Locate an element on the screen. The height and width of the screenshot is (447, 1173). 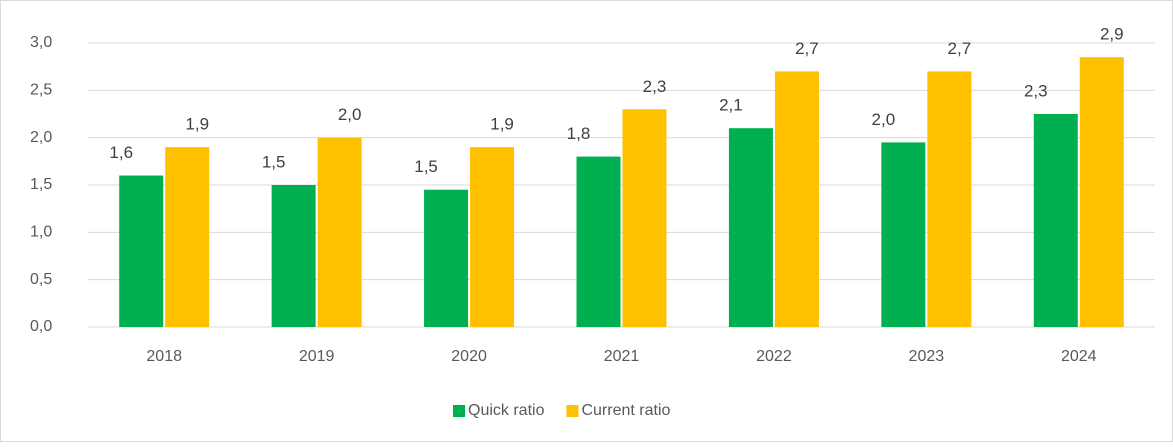
x-tick-label: 2018 is located at coordinates (164, 356).